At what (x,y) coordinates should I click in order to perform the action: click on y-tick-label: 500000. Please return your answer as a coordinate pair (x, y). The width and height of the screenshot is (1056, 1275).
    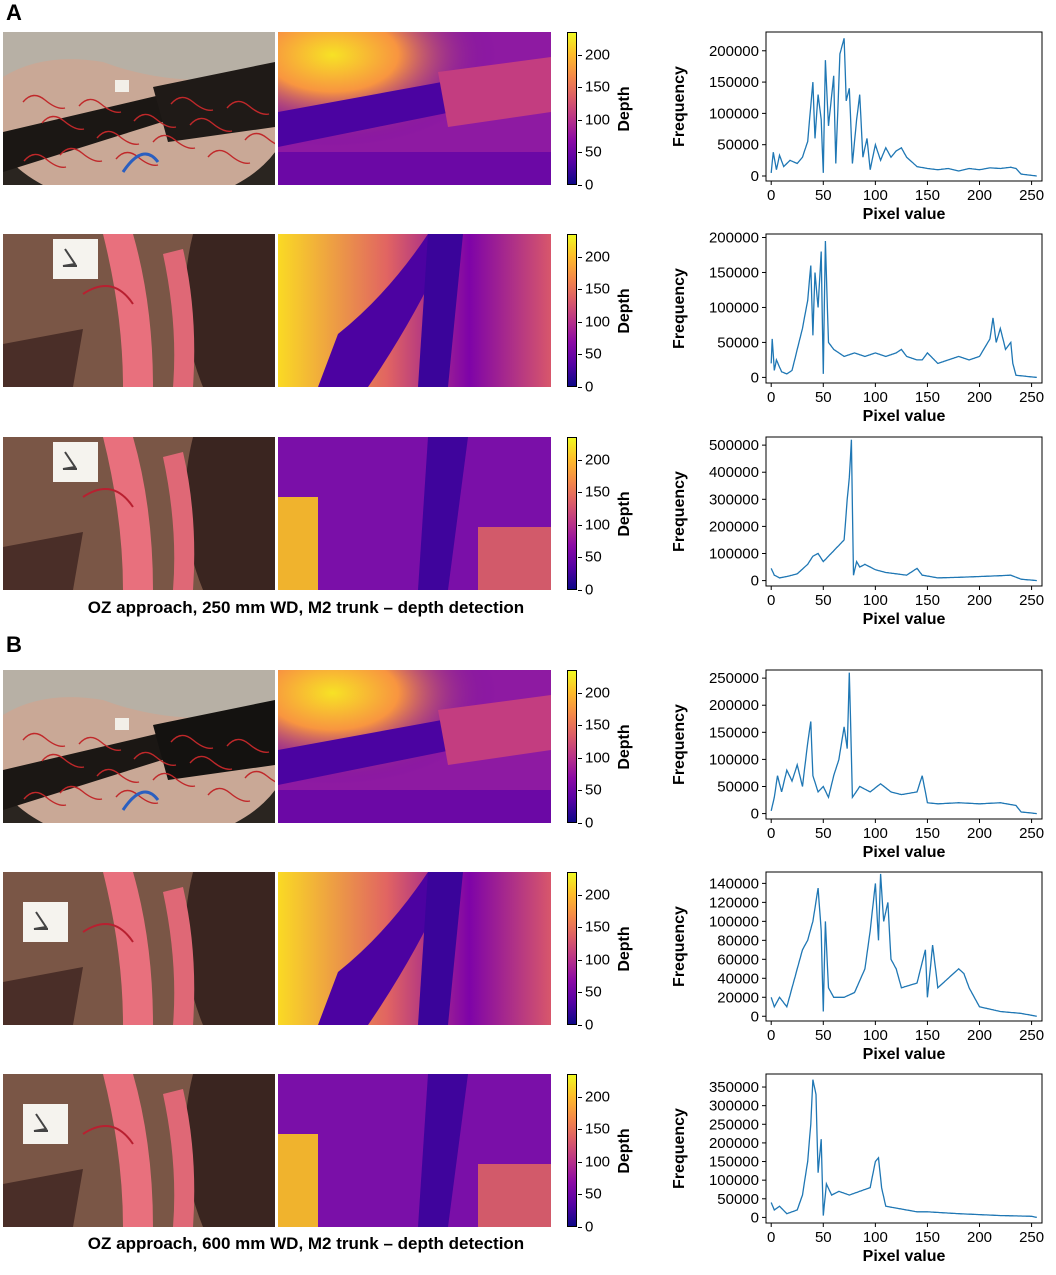
    Looking at the image, I should click on (734, 445).